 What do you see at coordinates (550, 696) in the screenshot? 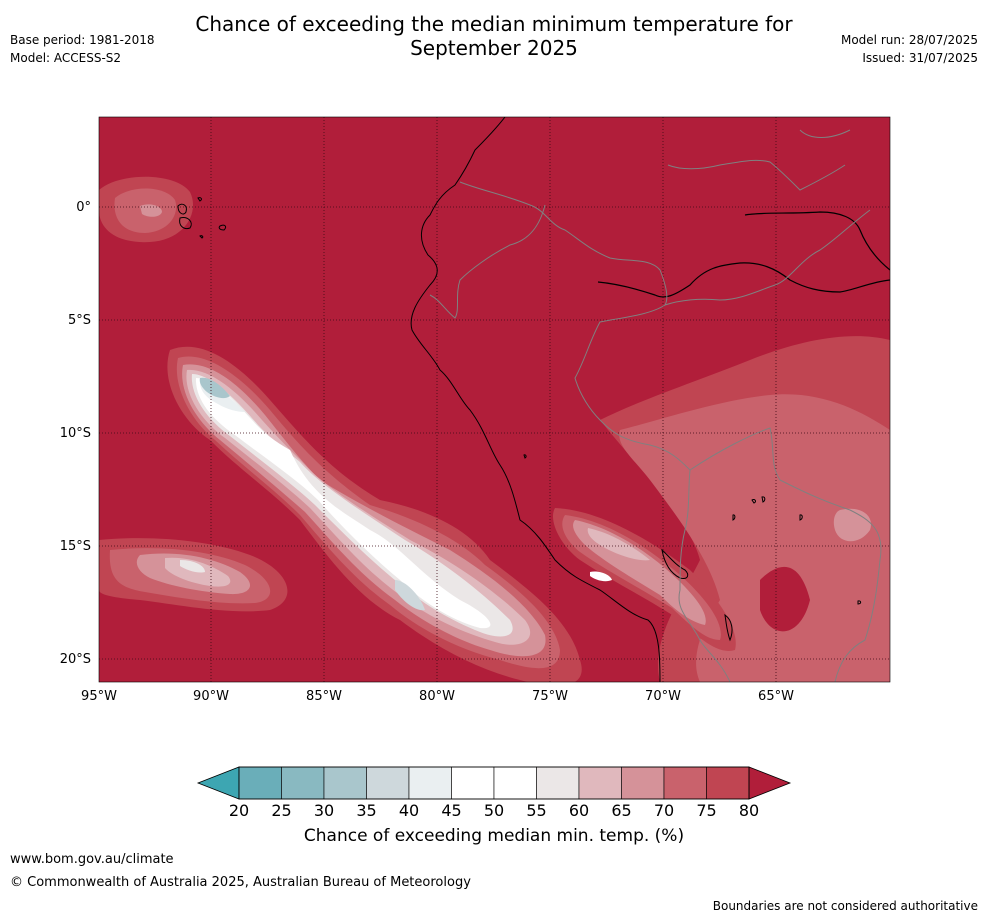
I see `lon-tick-75w: 75°W` at bounding box center [550, 696].